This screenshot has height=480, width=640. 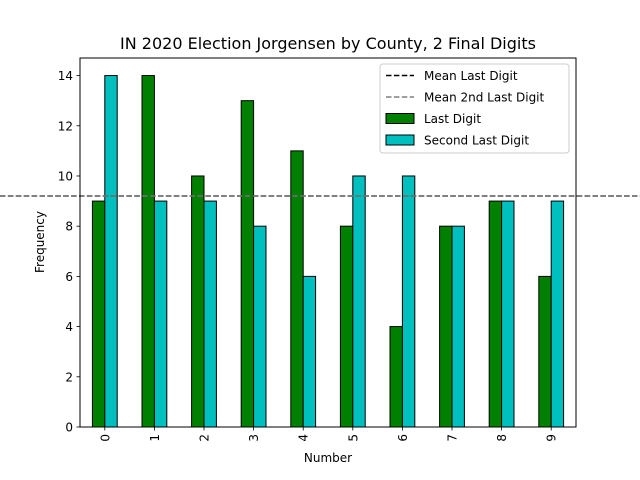 I want to click on x-tick-label: 1, so click(x=155, y=438).